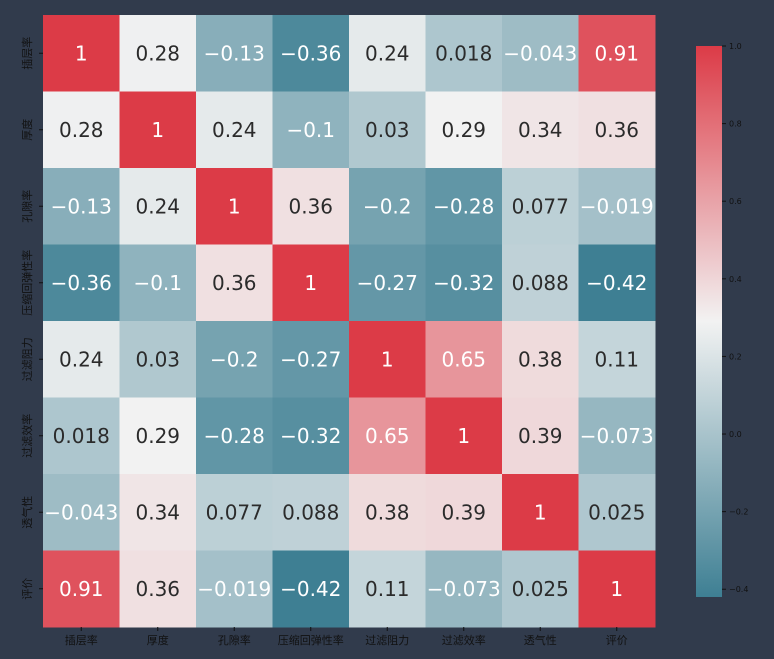 This screenshot has width=774, height=659. I want to click on colorbar: 1.0 0.8 0.6 0.4 0.2 0.0 −0.2 −0.4, so click(722, 319).